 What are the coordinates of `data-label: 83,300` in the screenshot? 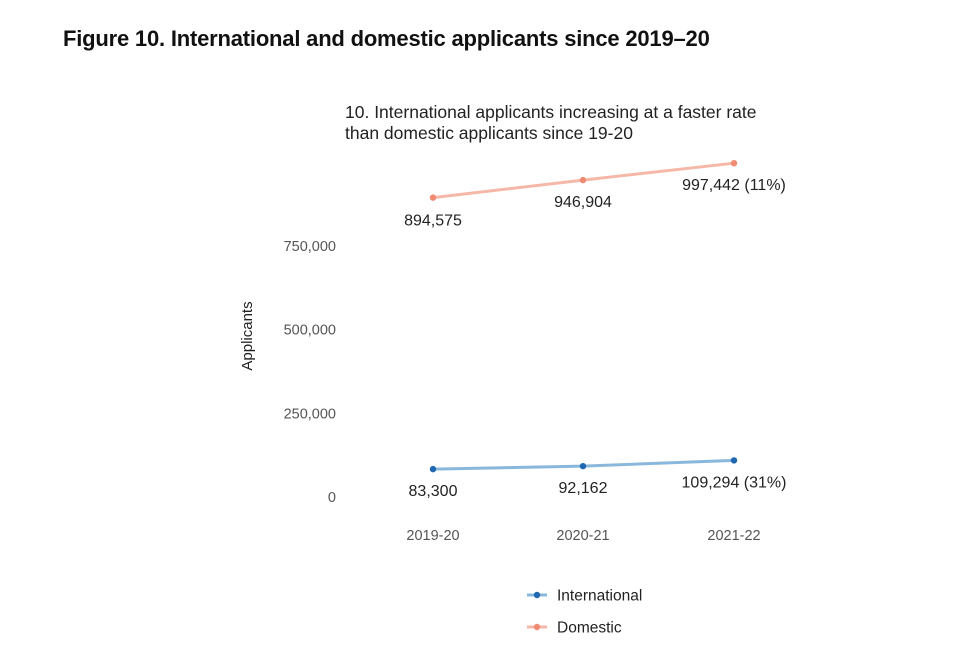 It's located at (433, 491).